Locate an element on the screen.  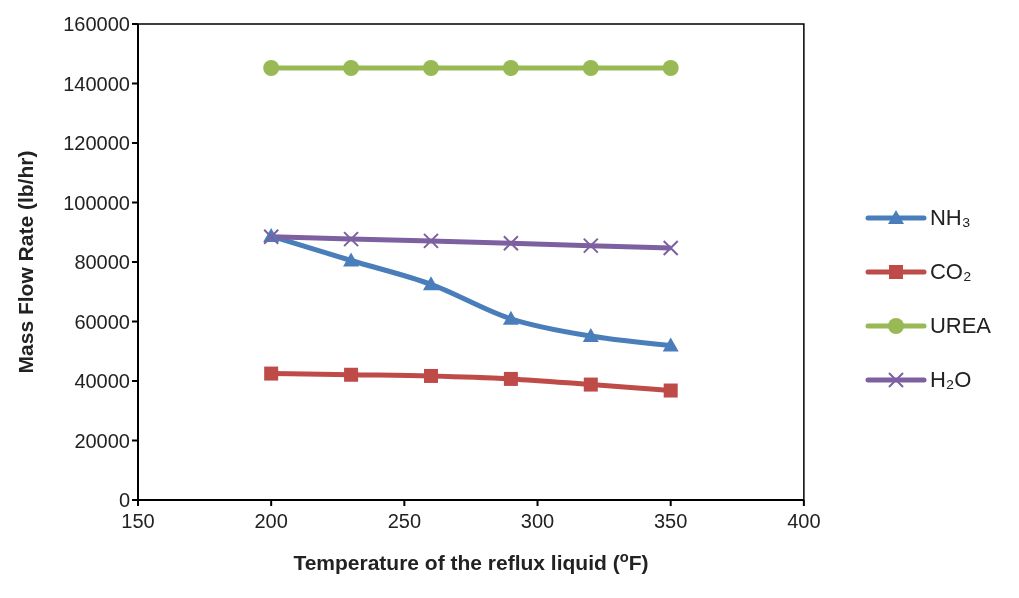
y-tick-label: 160000 is located at coordinates (96, 24).